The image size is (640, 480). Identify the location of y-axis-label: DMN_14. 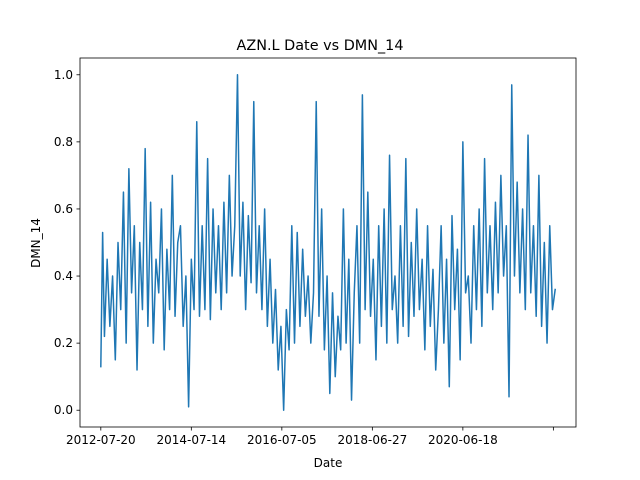
(36, 243).